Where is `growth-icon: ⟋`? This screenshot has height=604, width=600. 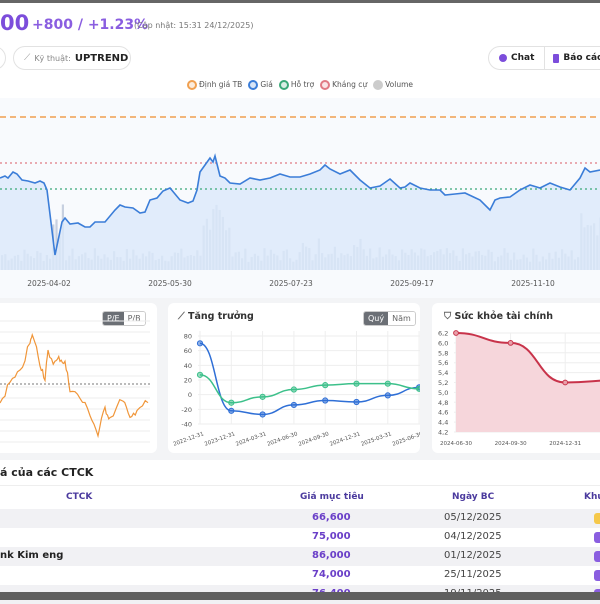 growth-icon: ⟋ is located at coordinates (183, 316).